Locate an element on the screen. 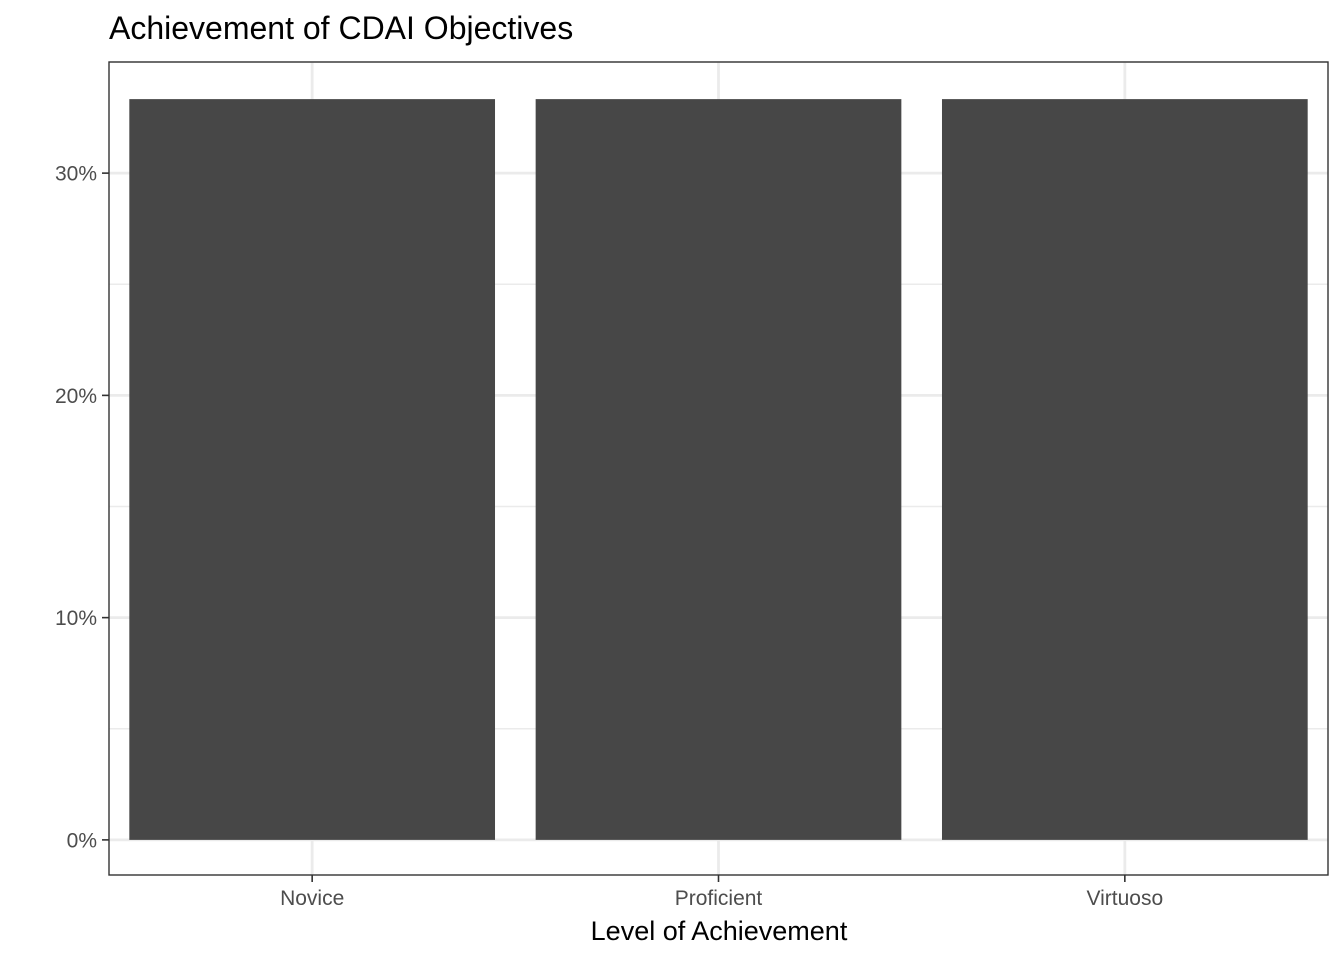  x-tick-label: Novice is located at coordinates (312, 898).